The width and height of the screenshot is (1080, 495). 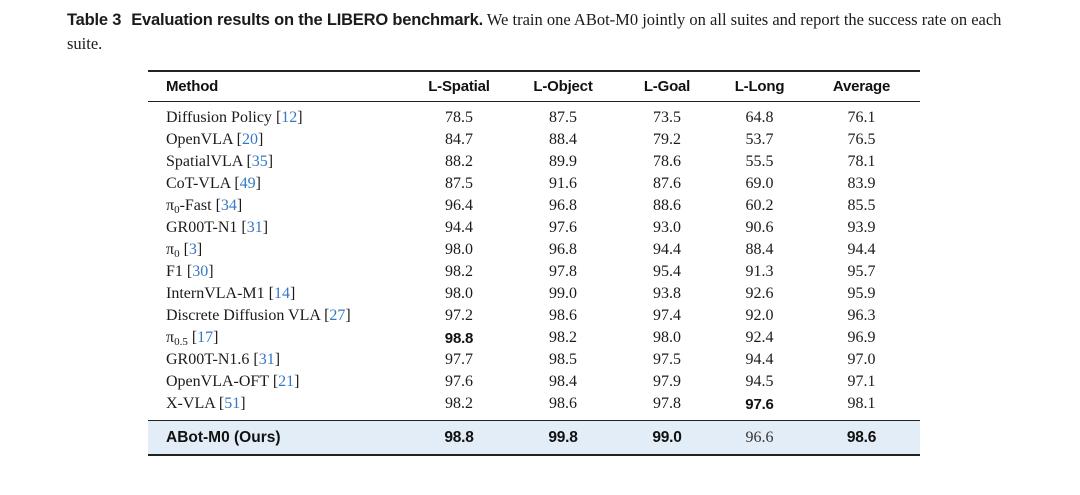 What do you see at coordinates (759, 293) in the screenshot?
I see `value-cell: 92.6` at bounding box center [759, 293].